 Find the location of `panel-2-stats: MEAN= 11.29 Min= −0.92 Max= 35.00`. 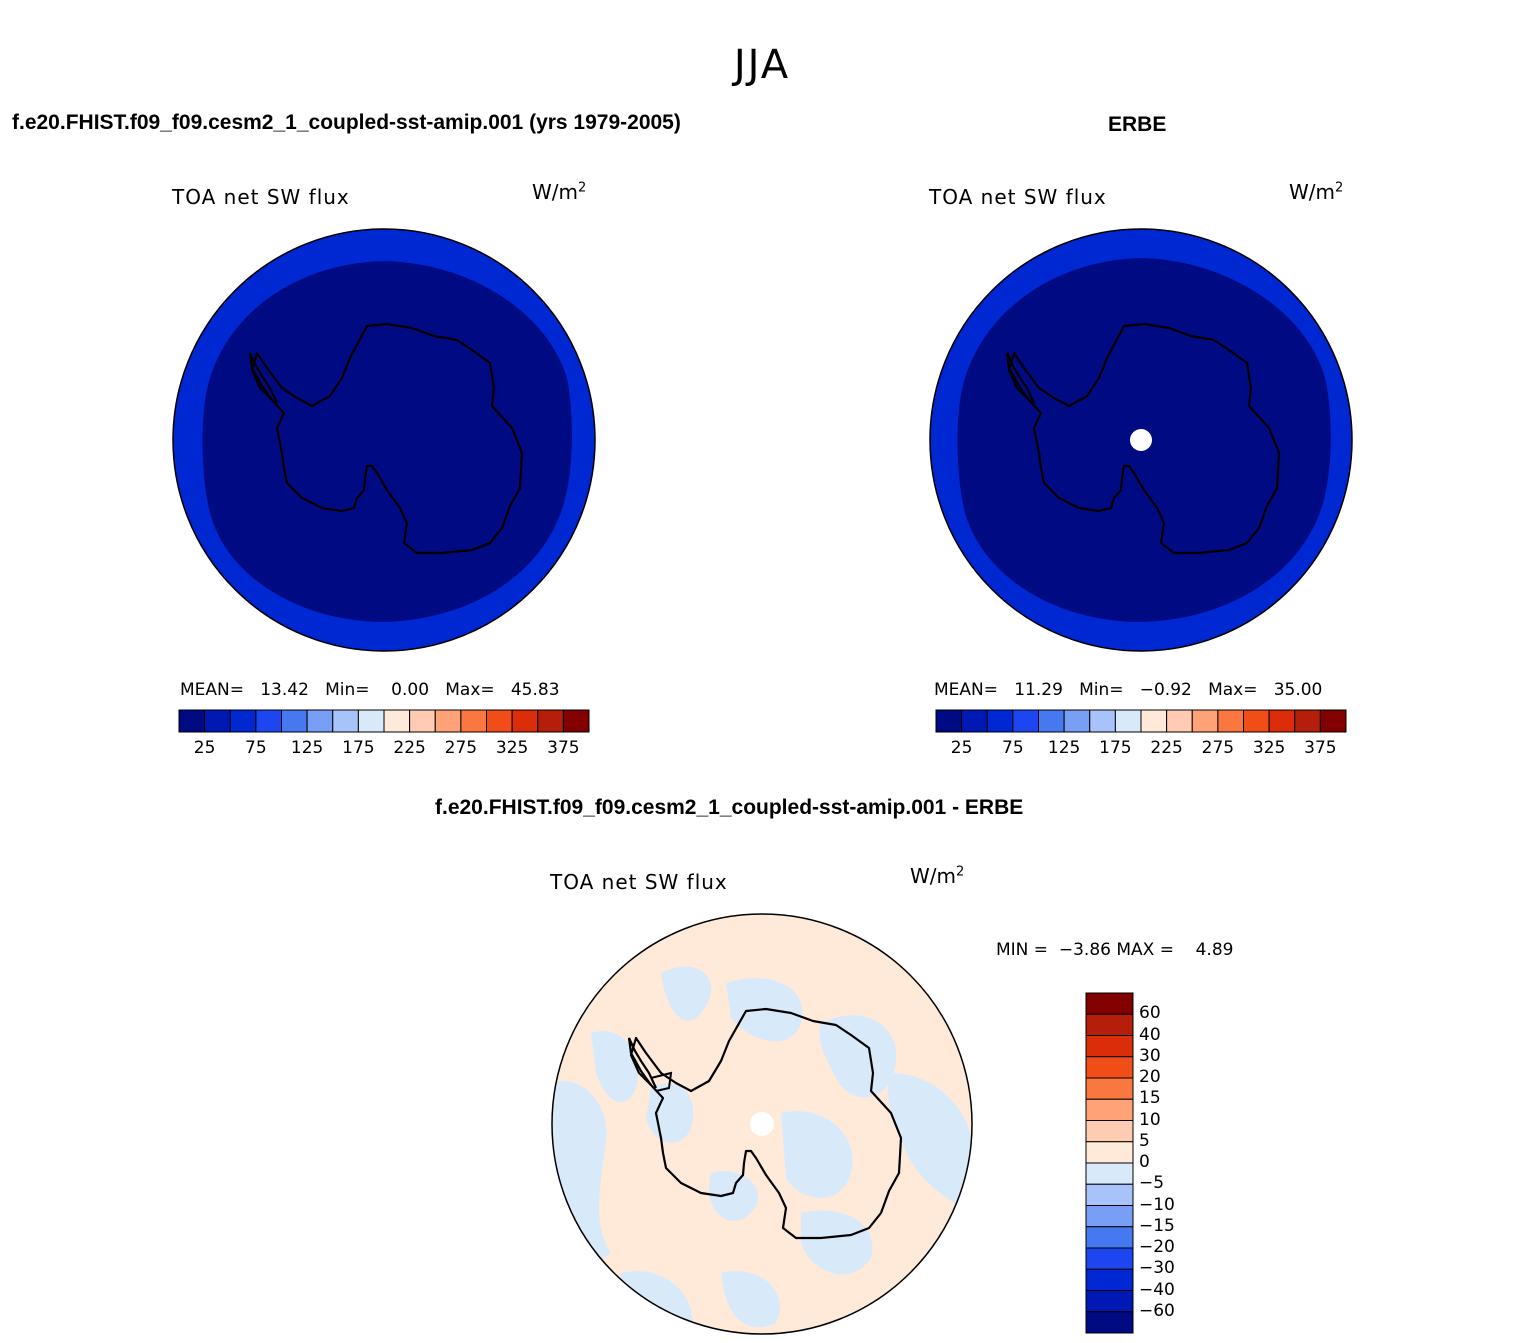

panel-2-stats: MEAN= 11.29 Min= −0.92 Max= 35.00 is located at coordinates (1128, 690).